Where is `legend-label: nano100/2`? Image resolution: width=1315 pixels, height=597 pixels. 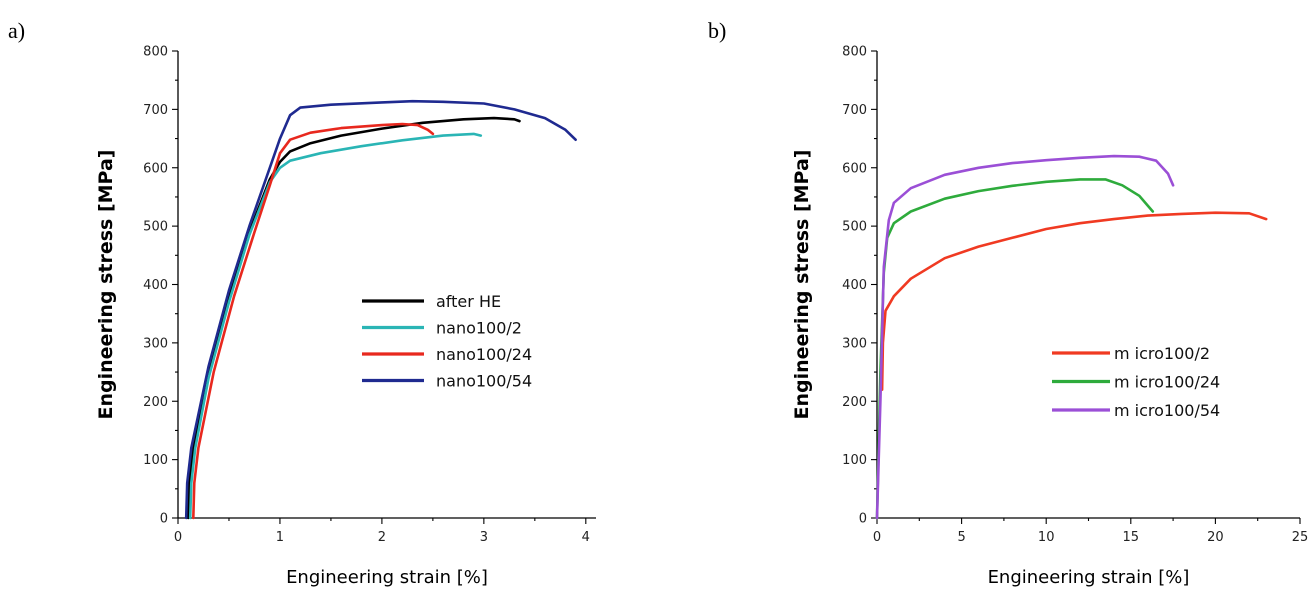
legend-label: nano100/2 is located at coordinates (479, 328).